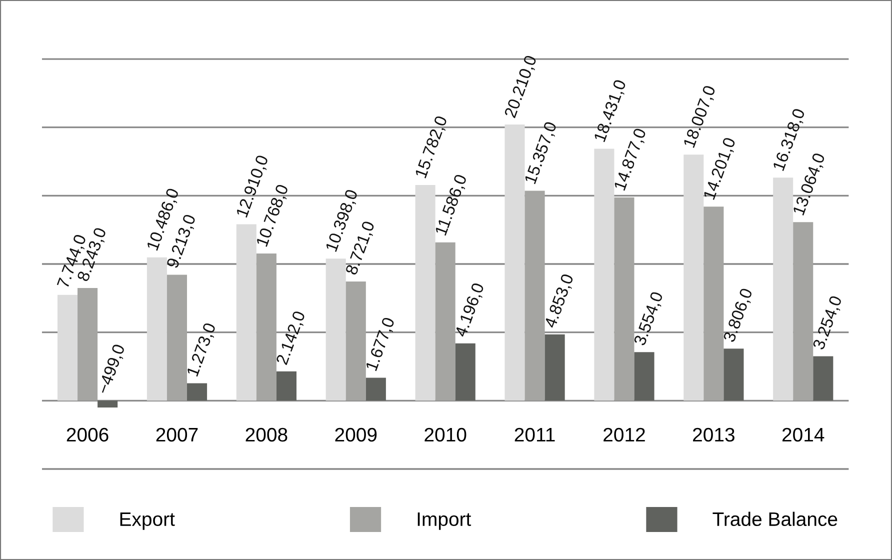 The image size is (892, 560). Describe the element at coordinates (775, 519) in the screenshot. I see `legend-label: Trade Balance` at that location.